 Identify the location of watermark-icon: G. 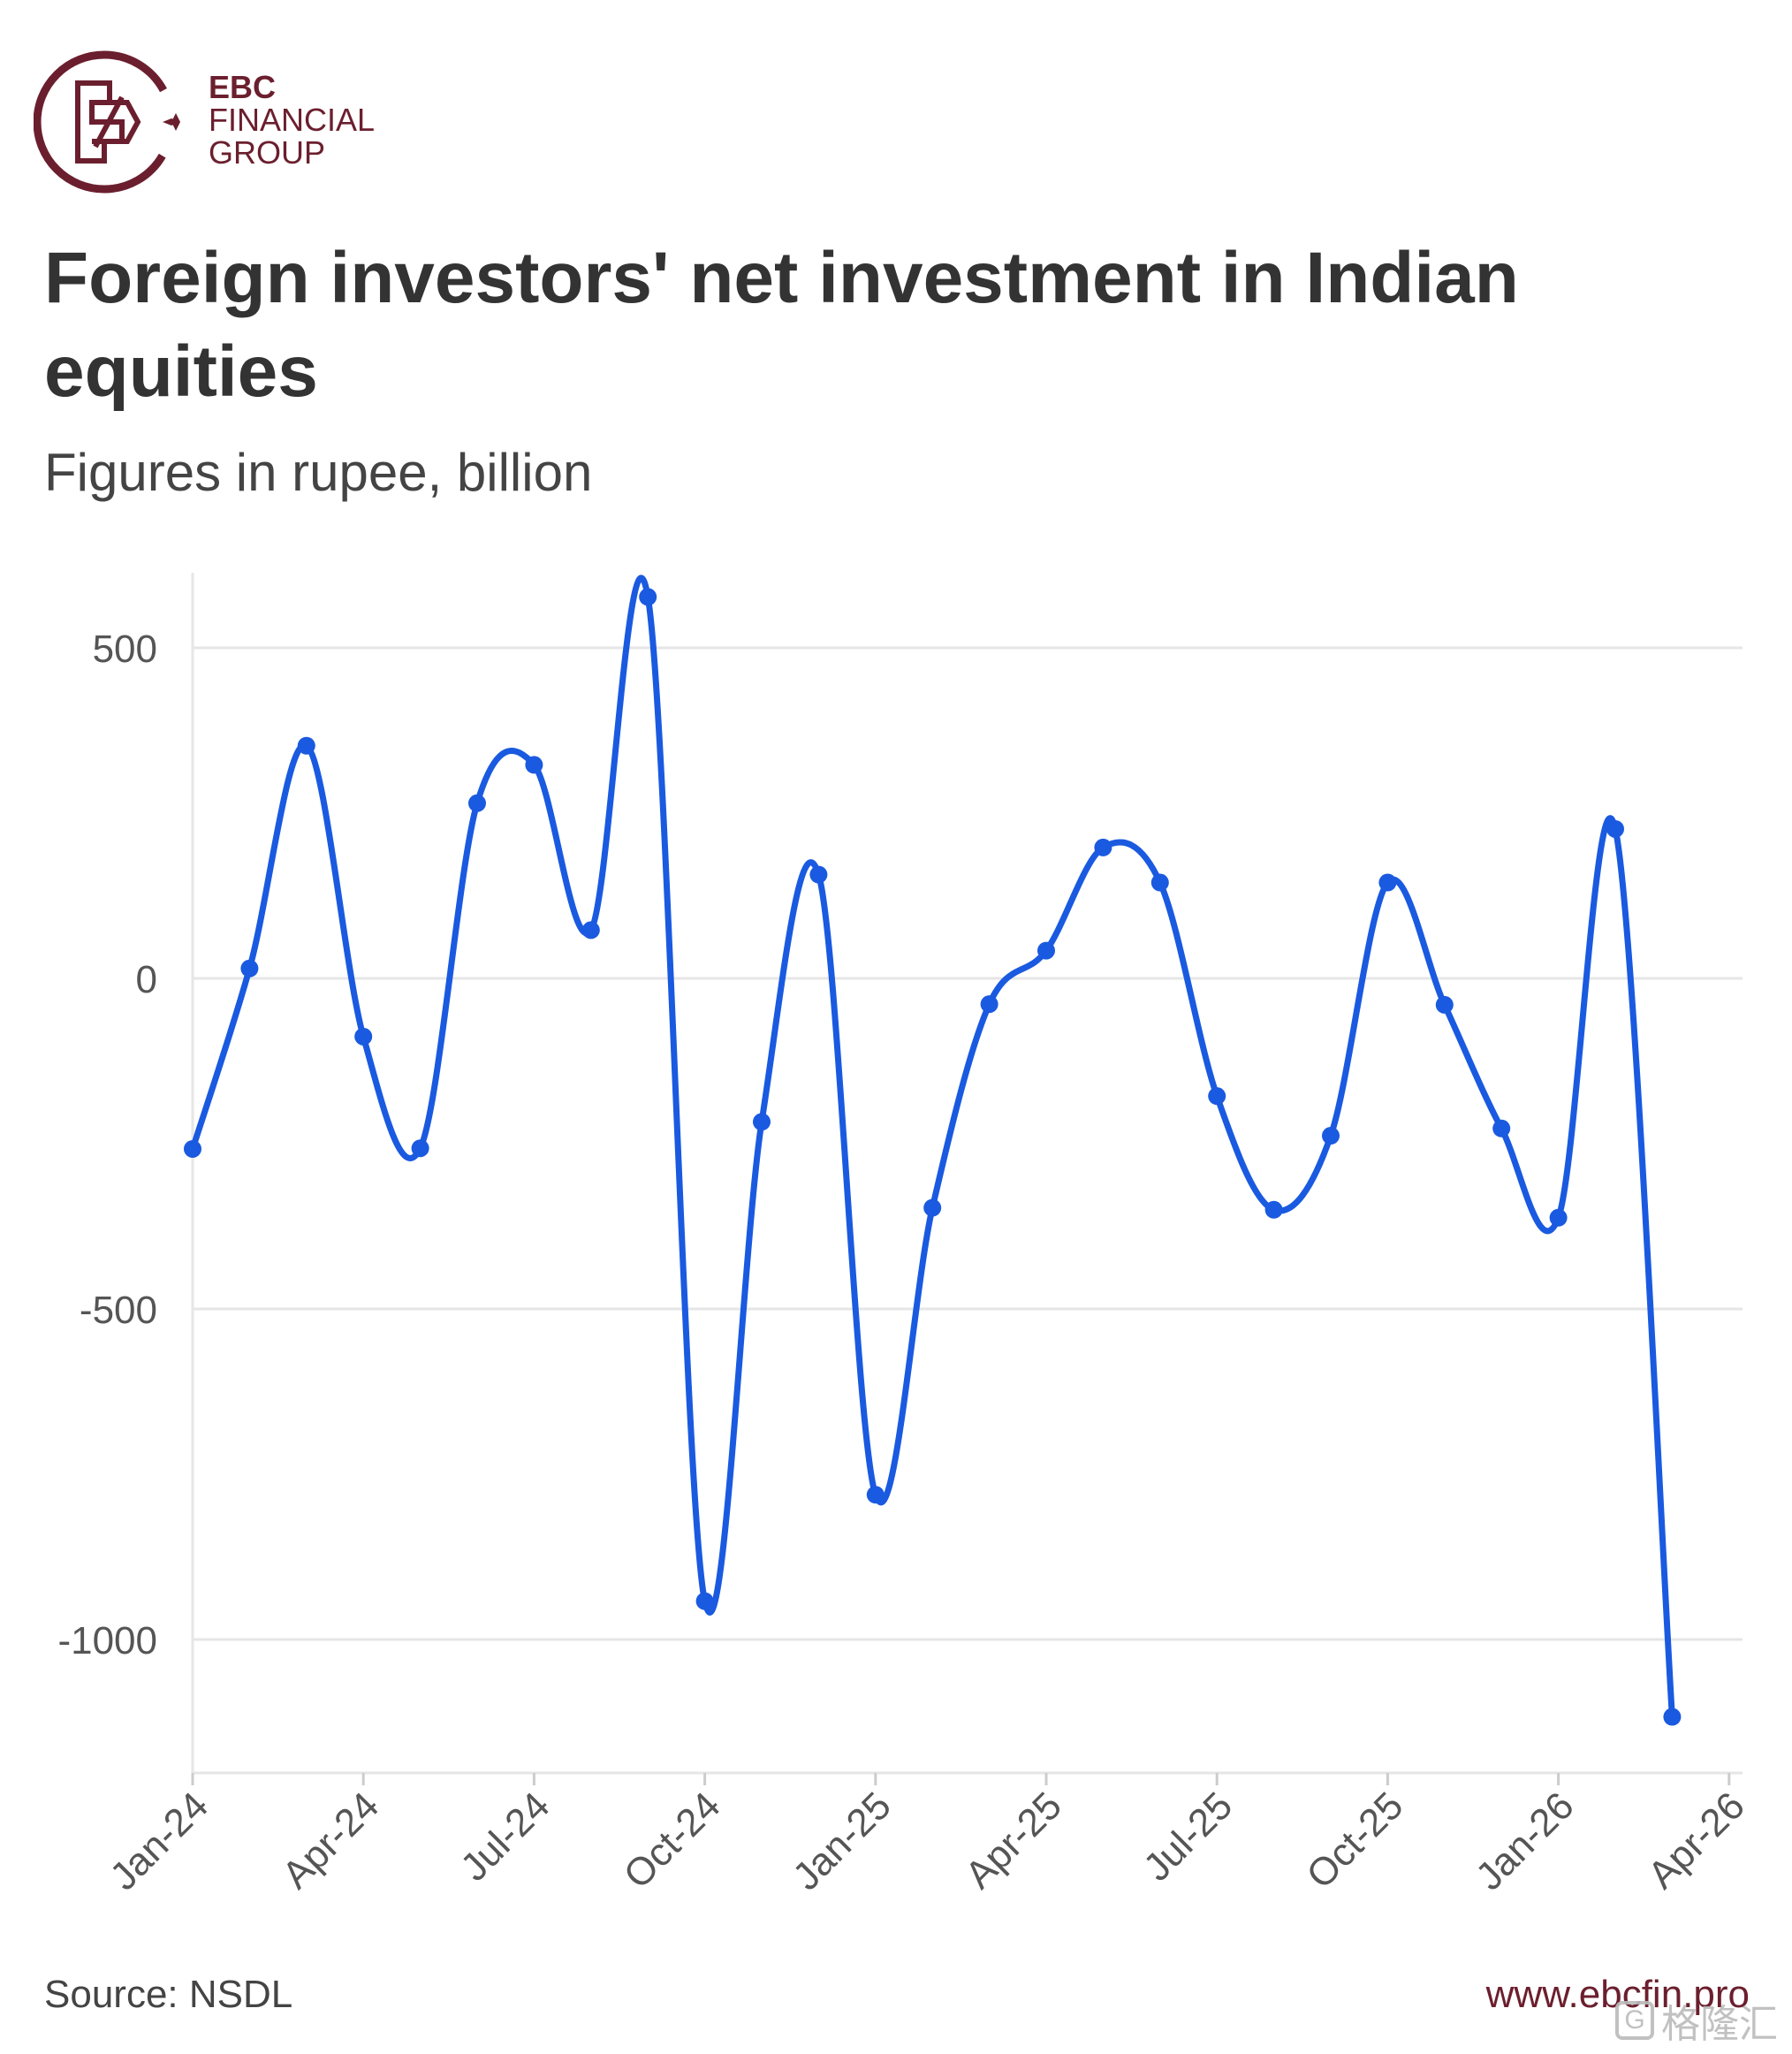
(1634, 2020).